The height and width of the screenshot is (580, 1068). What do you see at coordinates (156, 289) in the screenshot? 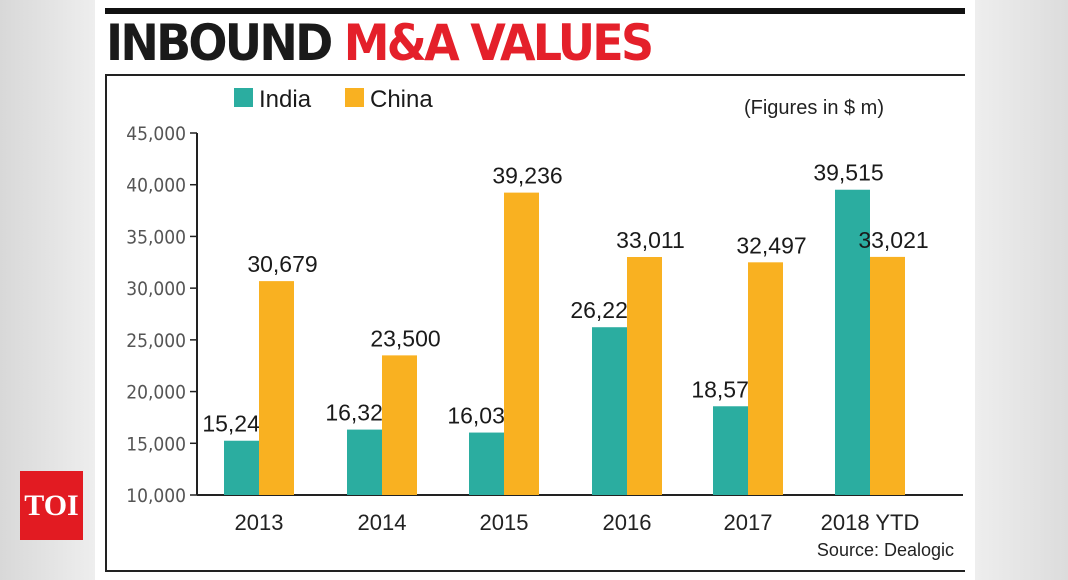
I see `y-tick-label: 30,000` at bounding box center [156, 289].